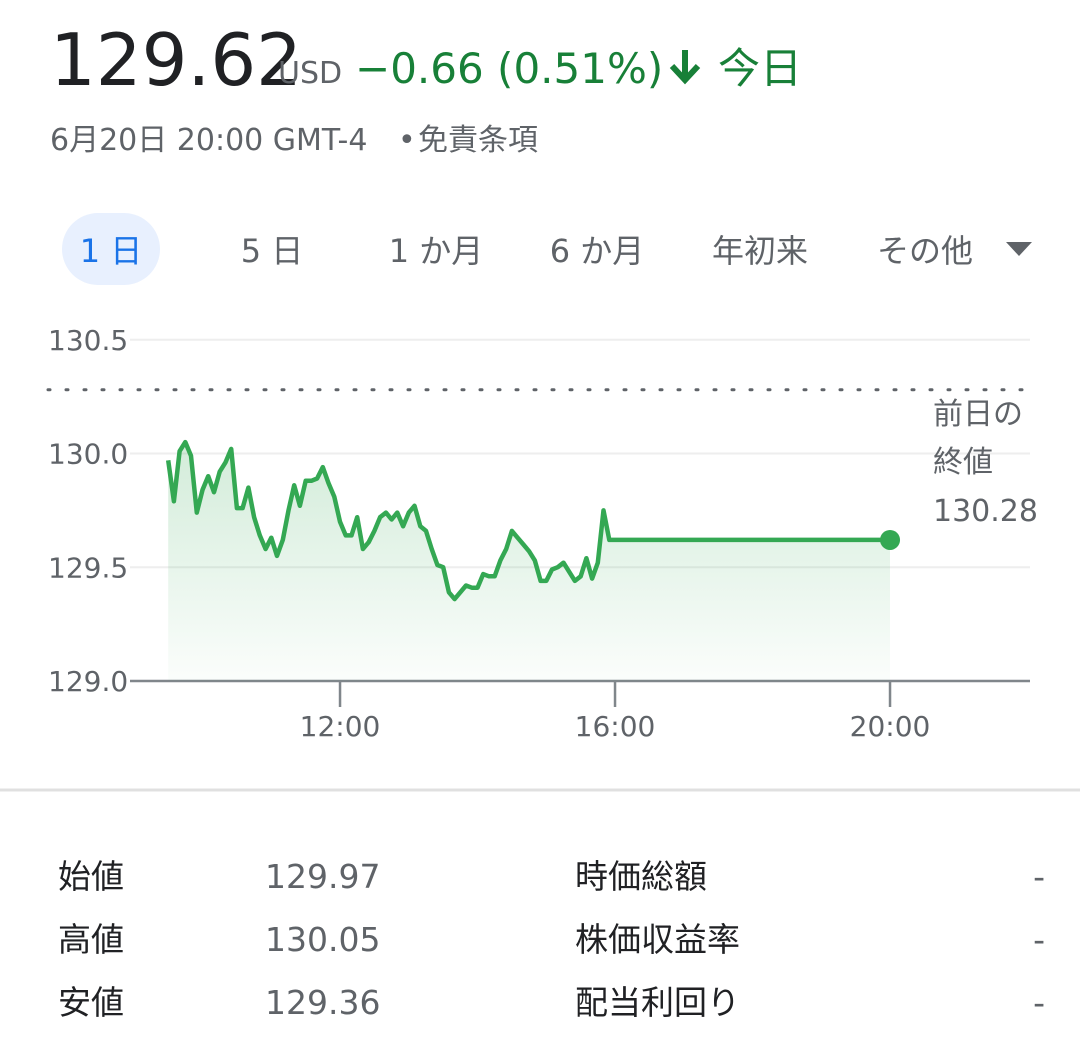 The image size is (1080, 1038). Describe the element at coordinates (91, 876) in the screenshot. I see `stat-label: 始値` at that location.